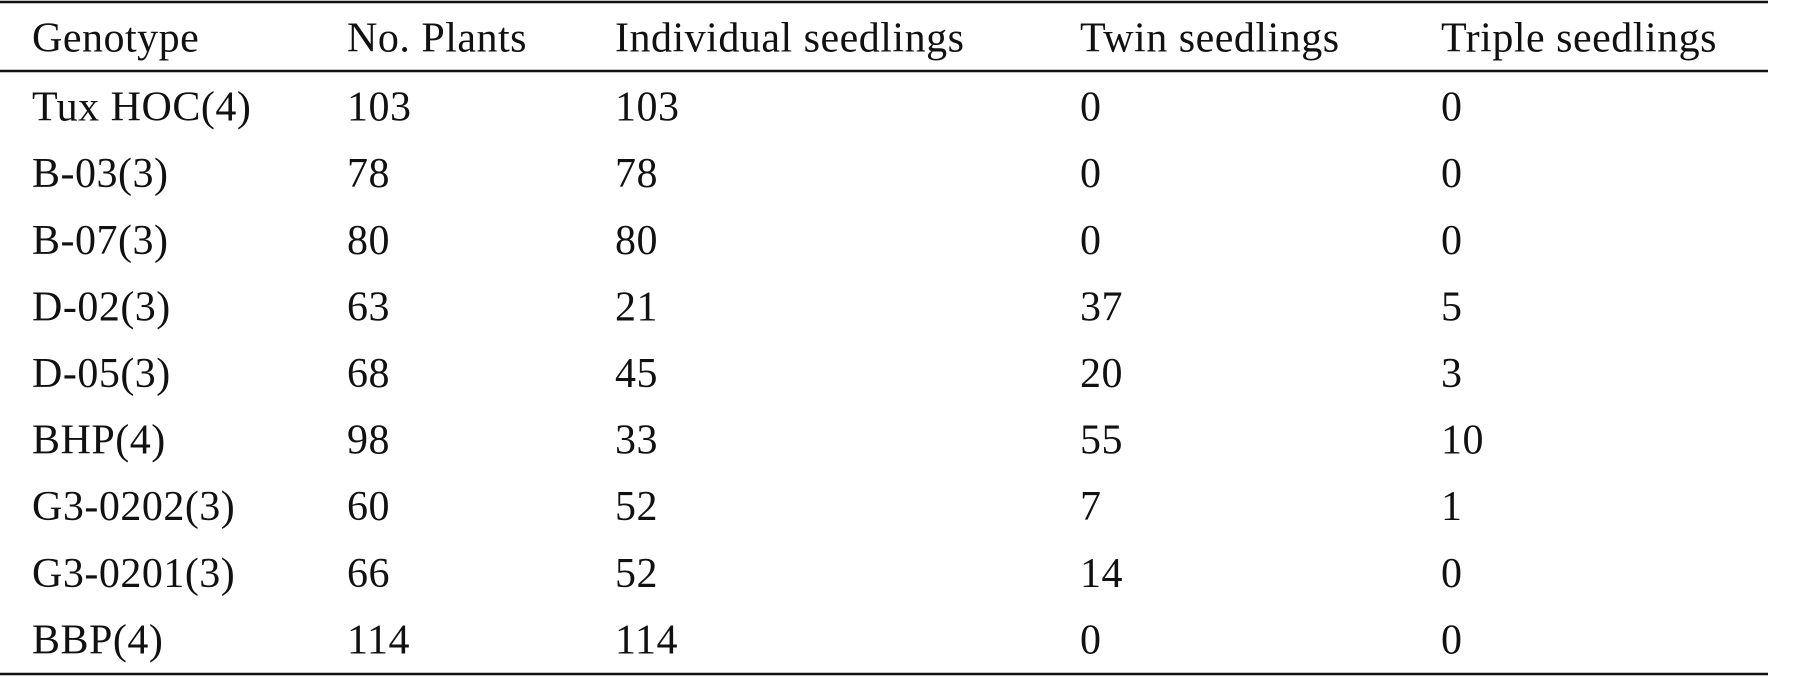  Describe the element at coordinates (368, 507) in the screenshot. I see `cell: 60` at that location.